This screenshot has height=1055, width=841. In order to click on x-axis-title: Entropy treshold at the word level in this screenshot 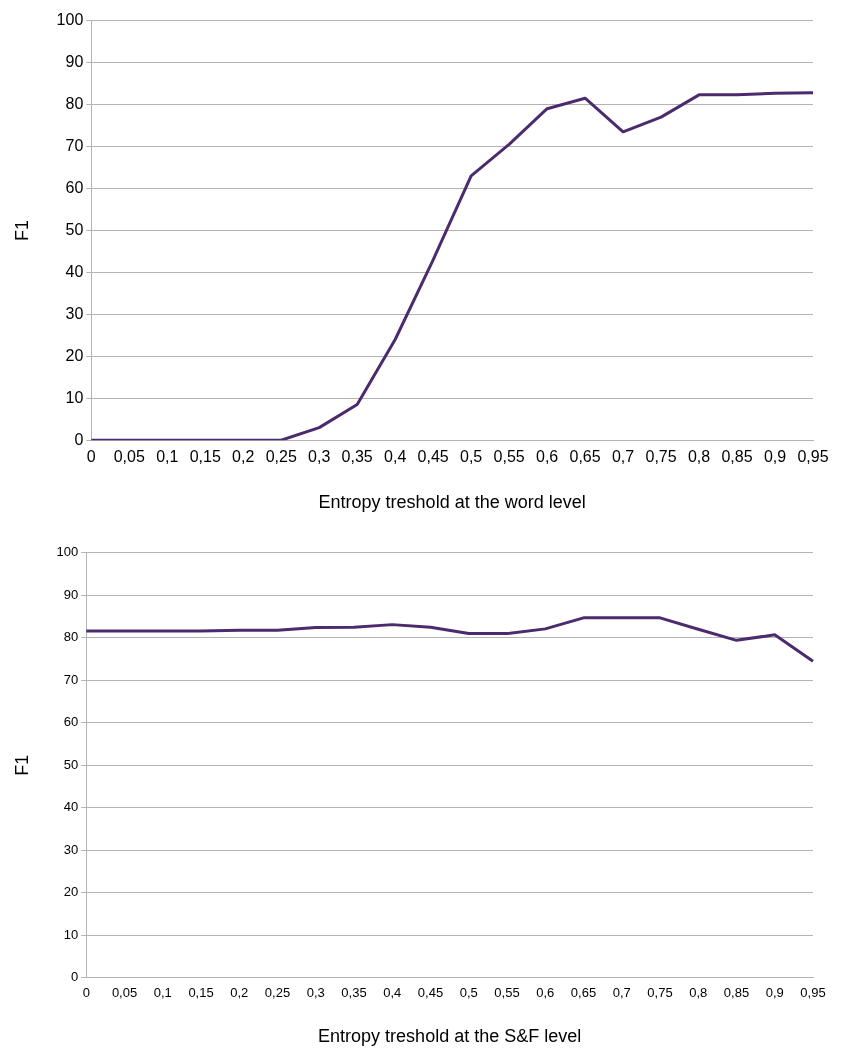, I will do `click(452, 502)`.